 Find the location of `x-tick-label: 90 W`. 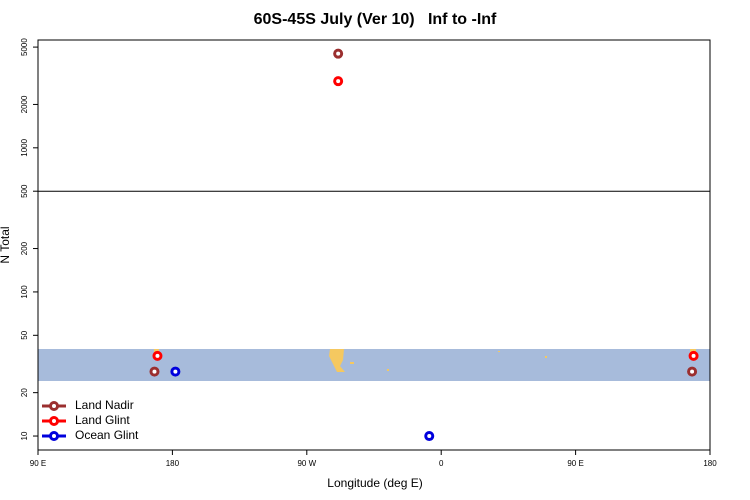

x-tick-label: 90 W is located at coordinates (306, 463).